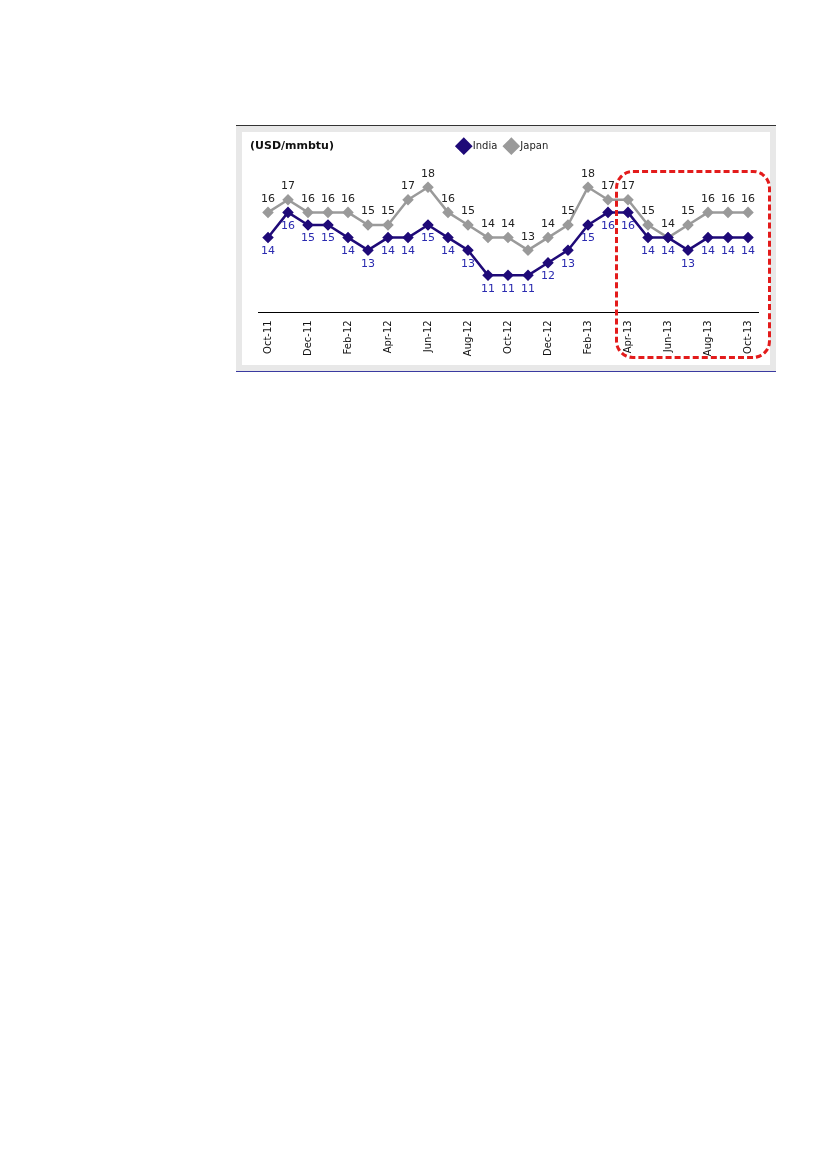  Describe the element at coordinates (587, 337) in the screenshot. I see `x-tick-label: Feb-13` at that location.